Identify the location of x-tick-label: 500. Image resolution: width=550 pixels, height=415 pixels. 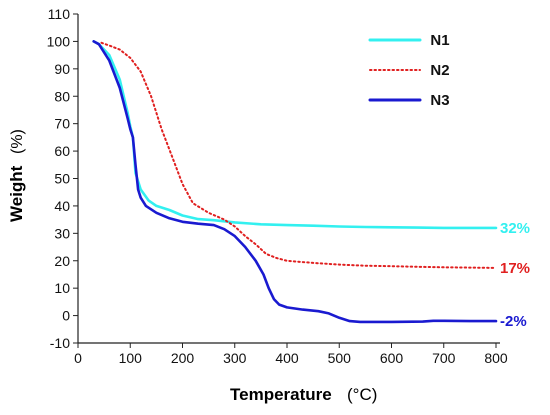
(340, 358).